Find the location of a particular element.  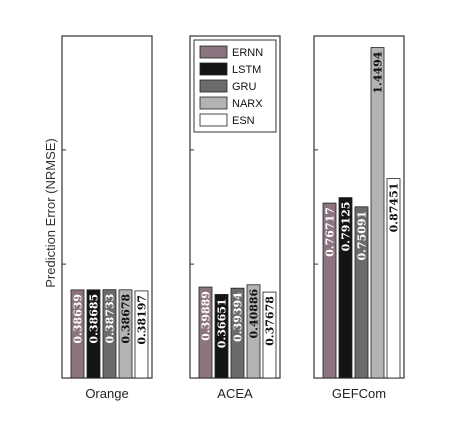

bar-value-label: 0.76717 is located at coordinates (330, 232).